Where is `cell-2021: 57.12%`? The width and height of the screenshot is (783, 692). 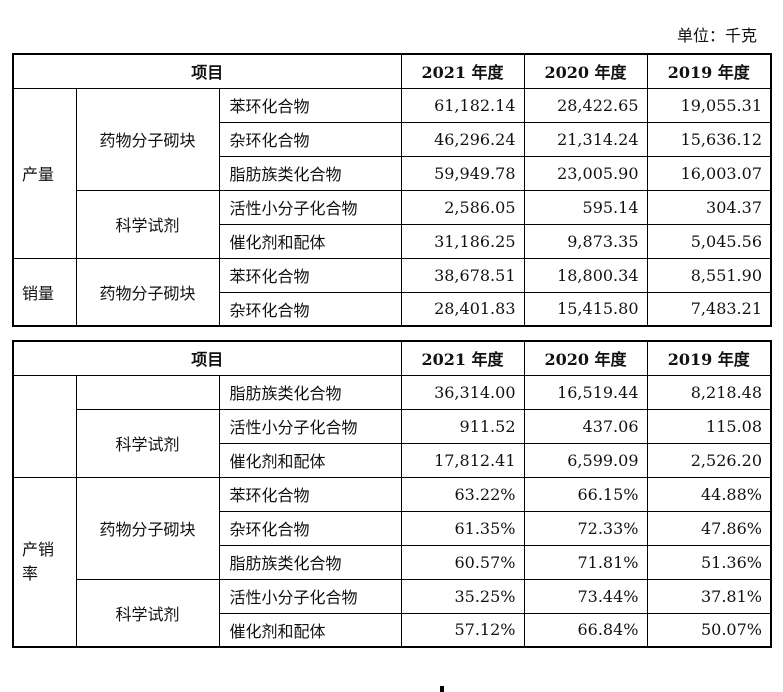 cell-2021: 57.12% is located at coordinates (462, 630).